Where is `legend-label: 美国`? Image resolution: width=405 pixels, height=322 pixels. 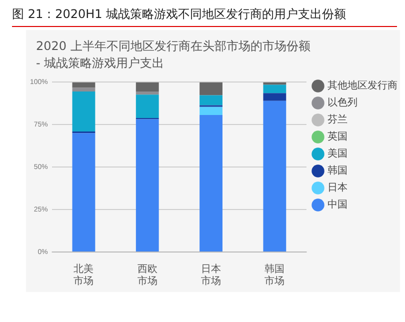
legend-label: 美国 is located at coordinates (338, 154).